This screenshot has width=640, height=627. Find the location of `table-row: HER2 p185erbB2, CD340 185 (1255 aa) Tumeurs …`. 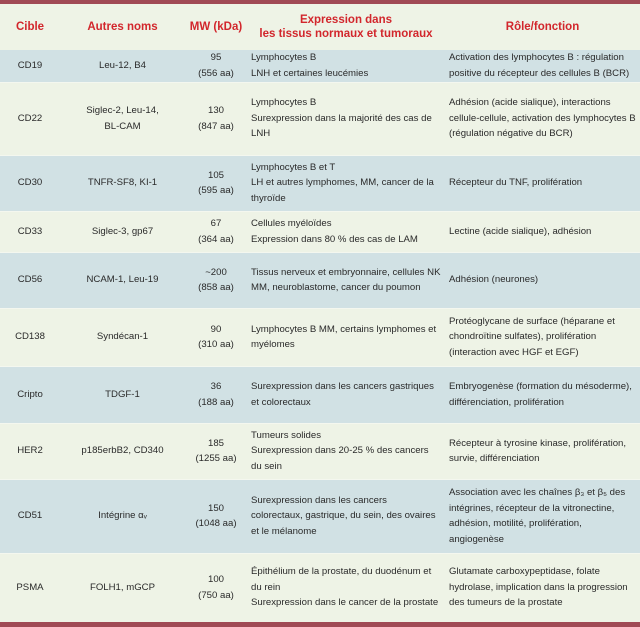

table-row: HER2 p185erbB2, CD340 185 (1255 aa) Tumeurs … is located at coordinates (320, 451).